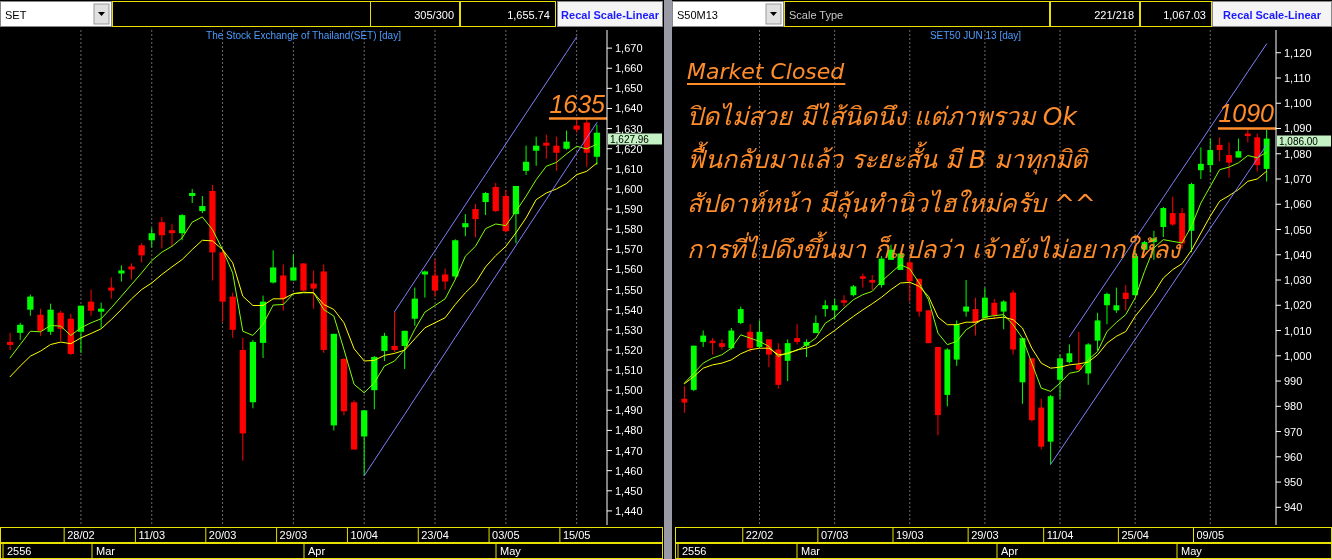  Describe the element at coordinates (891, 204) in the screenshot. I see `annotation: สัปดาห์หน้า มีลุ้นทำนิวไฮใหม่ครับ ^^` at that location.